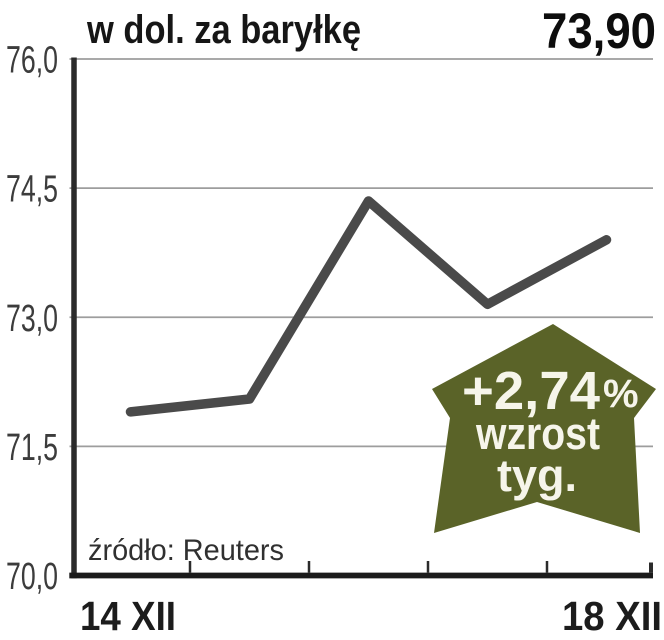  I want to click on y-tick-label: 74,5, so click(32, 190).